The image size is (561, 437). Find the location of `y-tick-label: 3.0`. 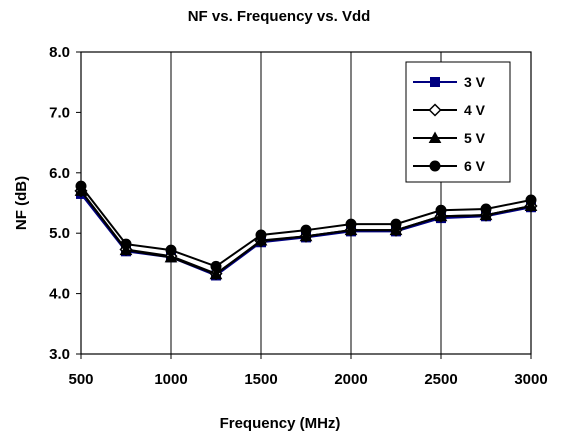

y-tick-label: 3.0 is located at coordinates (59, 354).